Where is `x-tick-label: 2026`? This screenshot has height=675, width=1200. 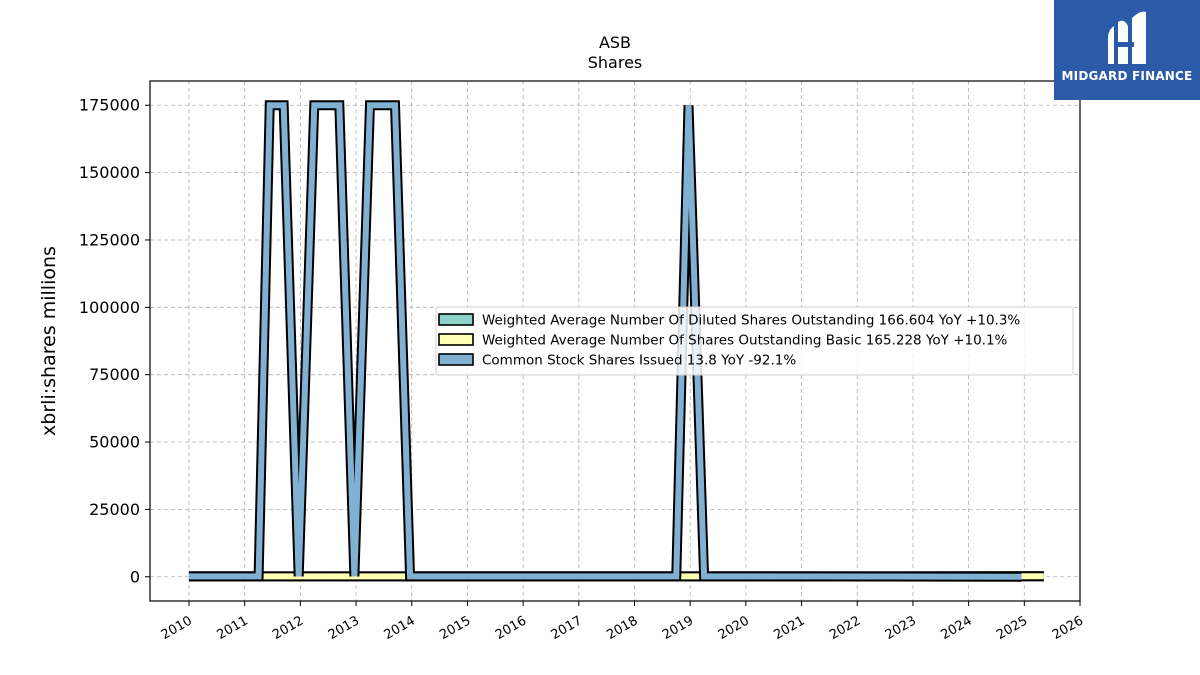
x-tick-label: 2026 is located at coordinates (1068, 628).